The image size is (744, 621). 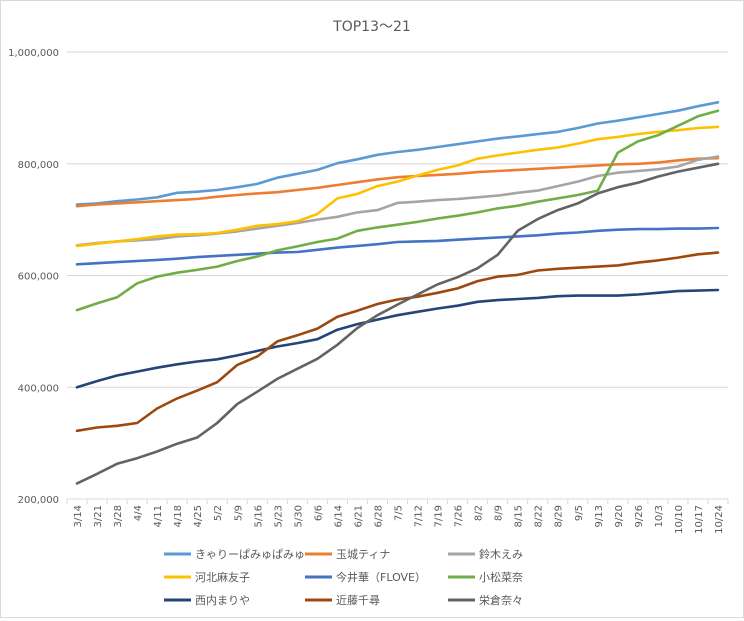 What do you see at coordinates (479, 513) in the screenshot?
I see `x-tick-label: 8/2` at bounding box center [479, 513].